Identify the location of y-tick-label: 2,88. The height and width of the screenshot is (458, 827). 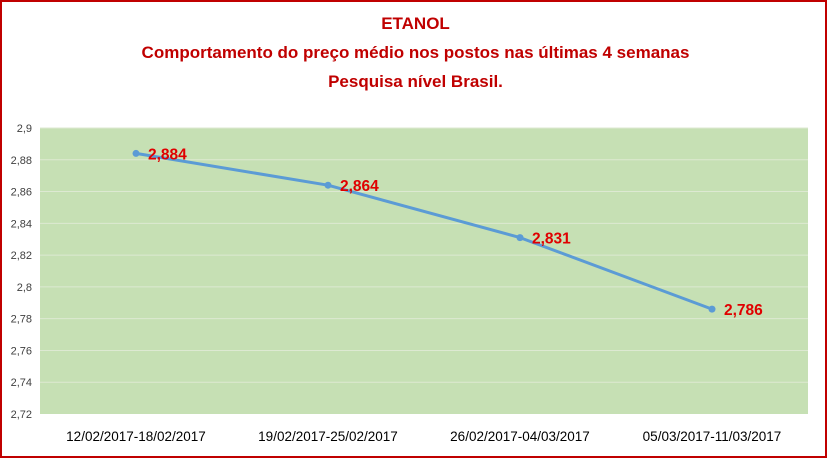
(21, 161).